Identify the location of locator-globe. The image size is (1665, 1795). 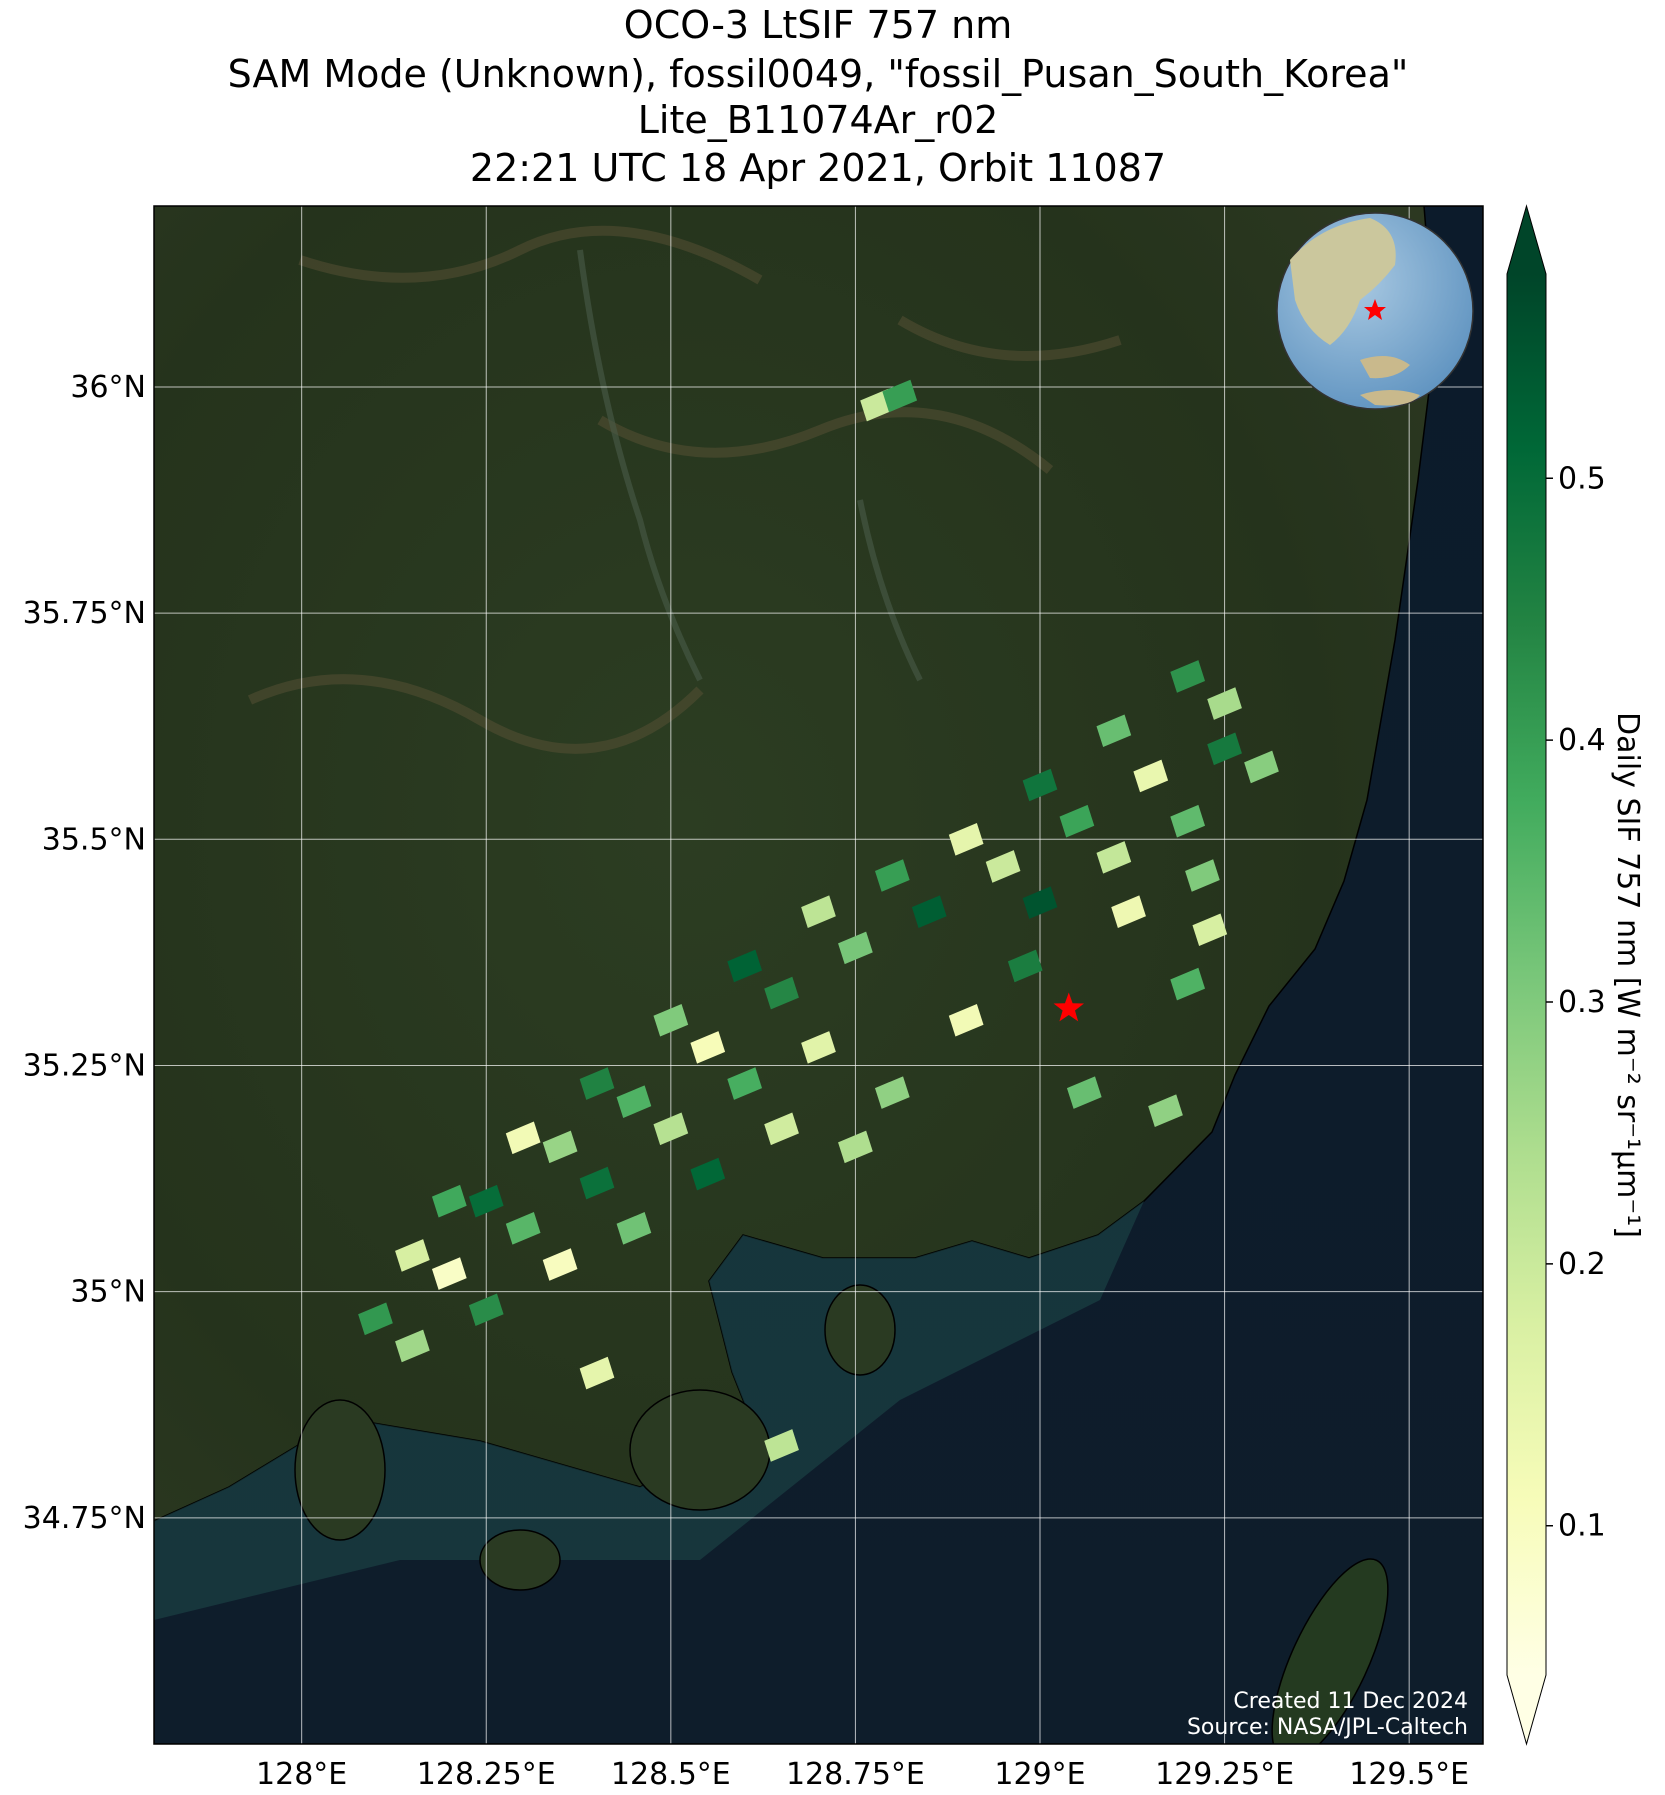
(1375, 311).